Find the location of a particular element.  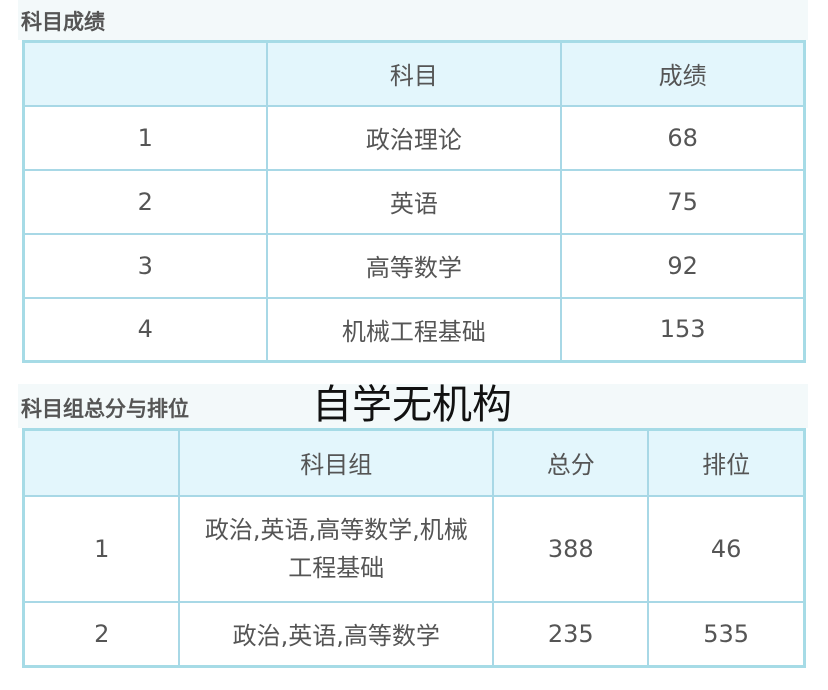

row-index: 3 is located at coordinates (145, 265).